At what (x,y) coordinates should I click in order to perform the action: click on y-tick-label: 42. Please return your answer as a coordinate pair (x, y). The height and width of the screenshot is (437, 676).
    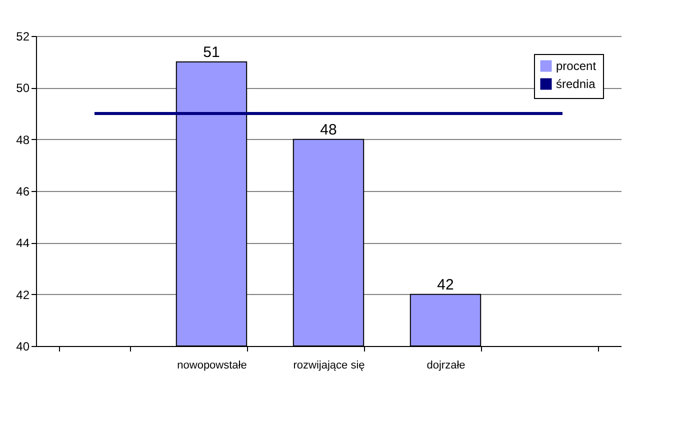
    Looking at the image, I should click on (23, 295).